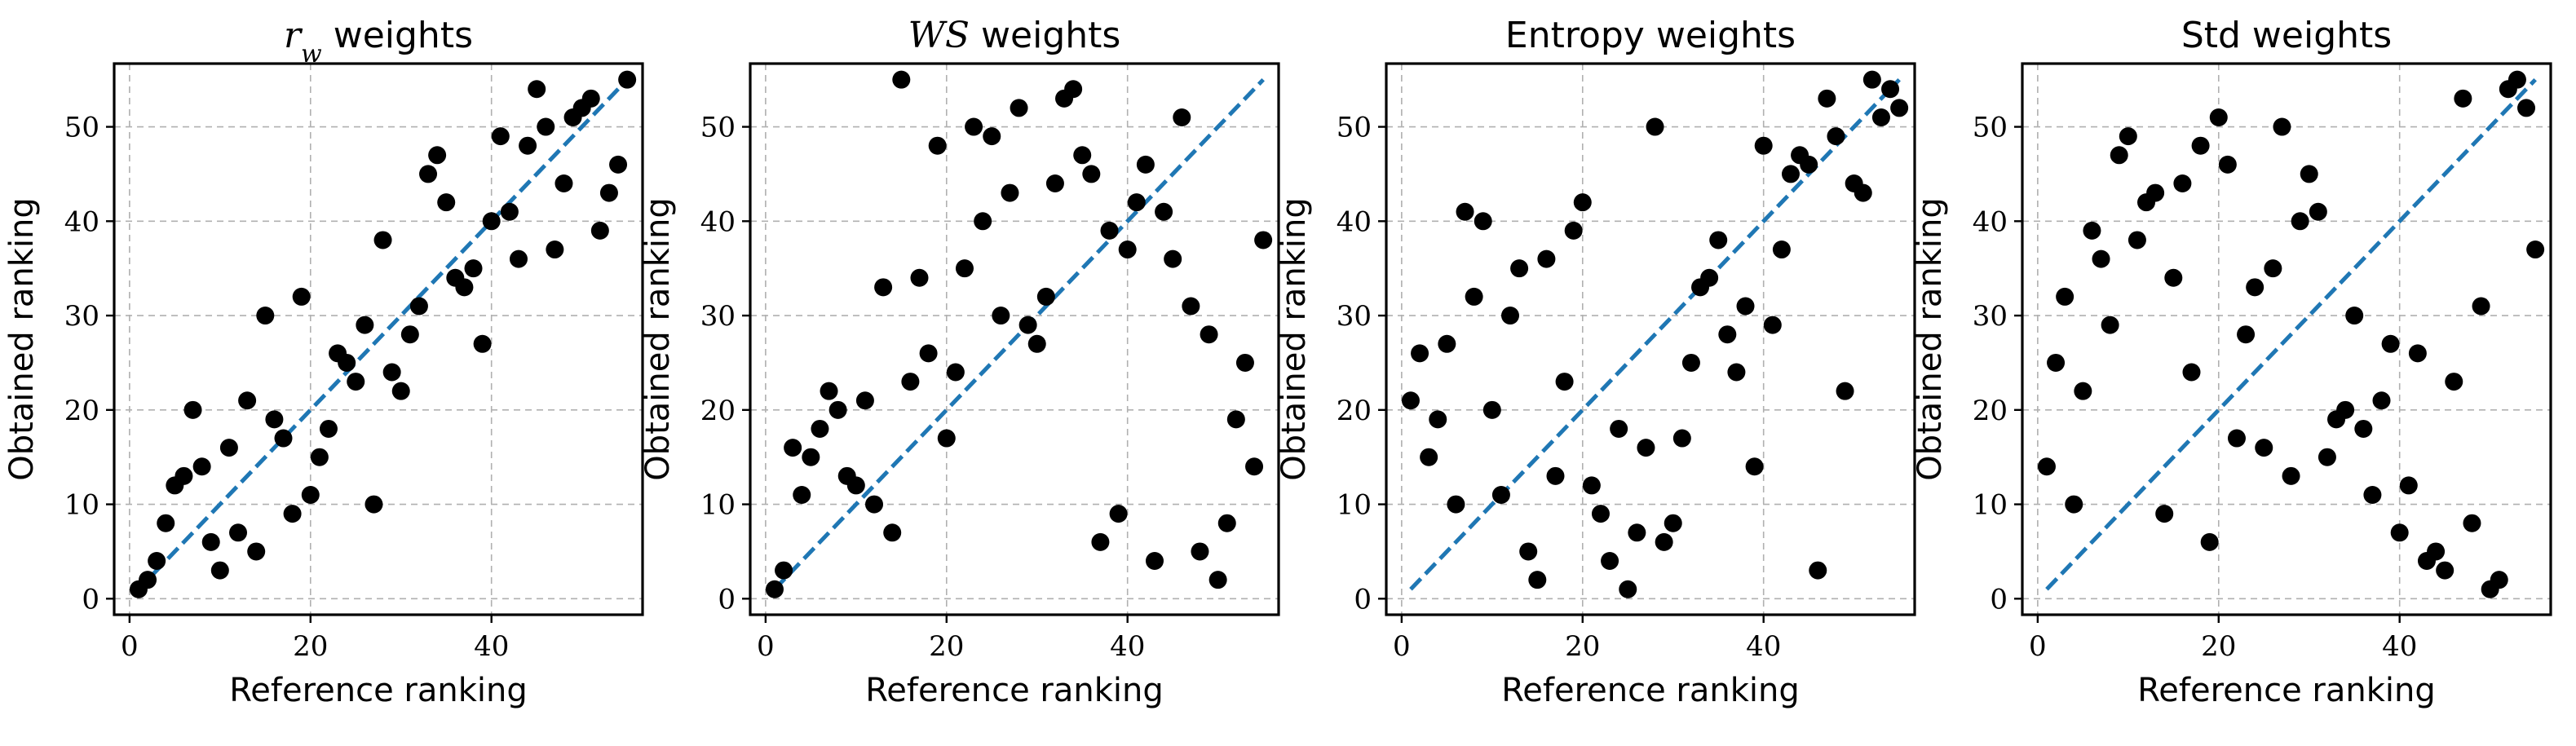  What do you see at coordinates (1045, 36) in the screenshot?
I see `title-part: weights` at bounding box center [1045, 36].